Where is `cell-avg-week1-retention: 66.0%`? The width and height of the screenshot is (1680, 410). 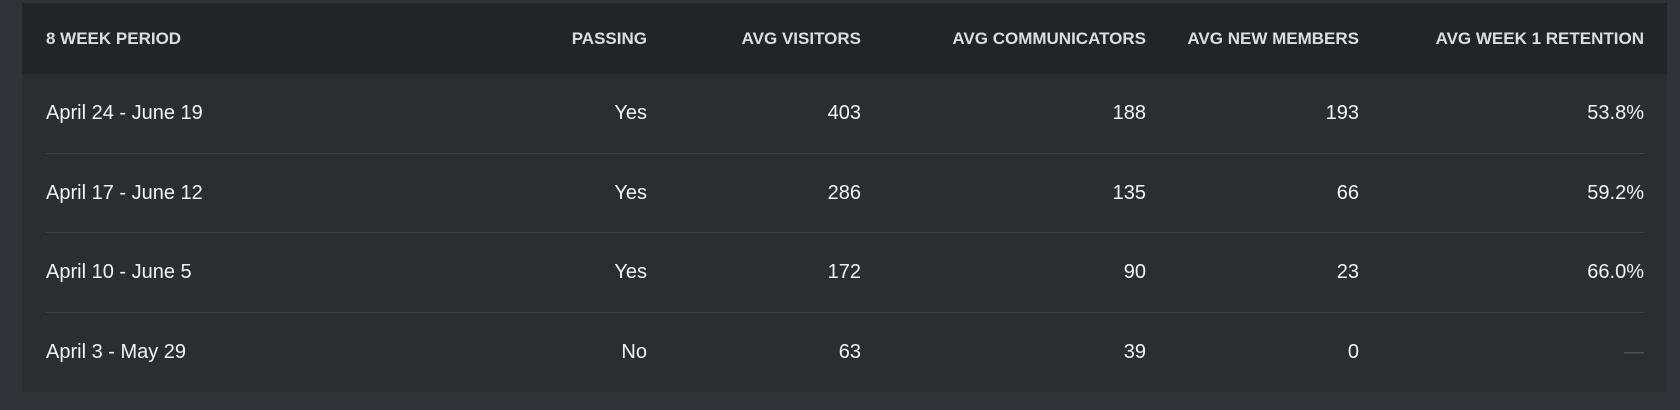 cell-avg-week1-retention: 66.0% is located at coordinates (1615, 272).